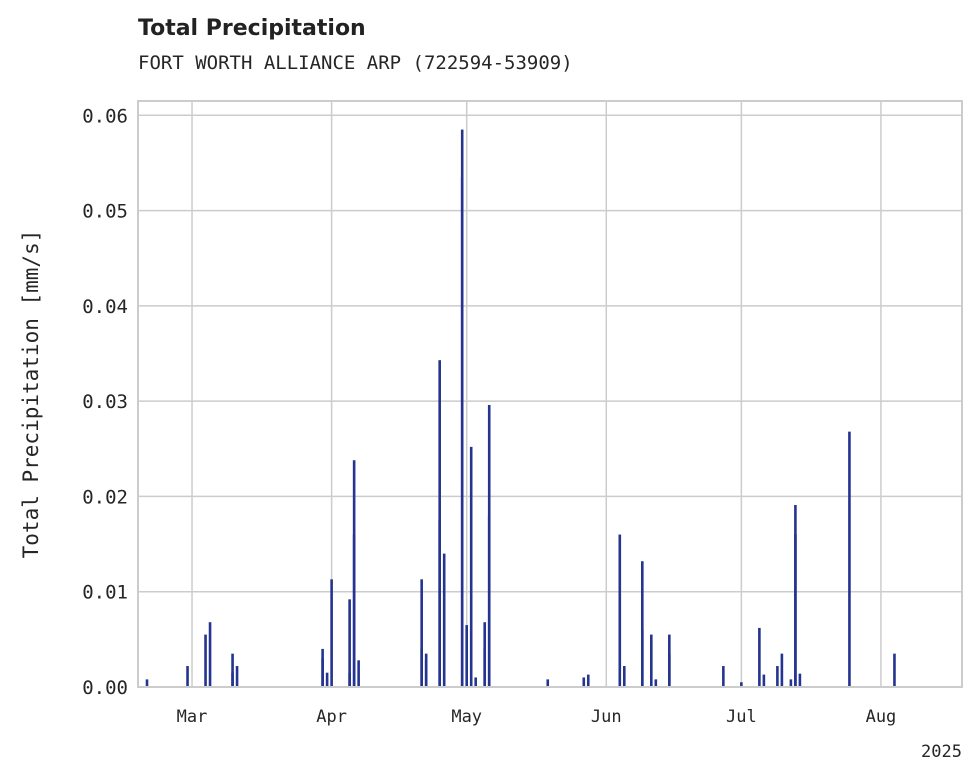  What do you see at coordinates (741, 717) in the screenshot?
I see `x-tick-label: Jul` at bounding box center [741, 717].